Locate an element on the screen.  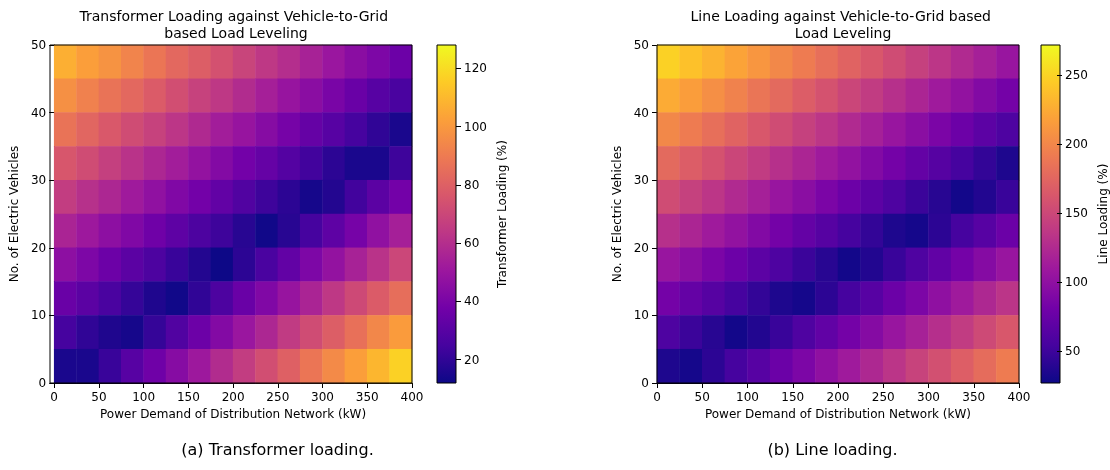
color-bar-label: 200 is located at coordinates (1076, 144).